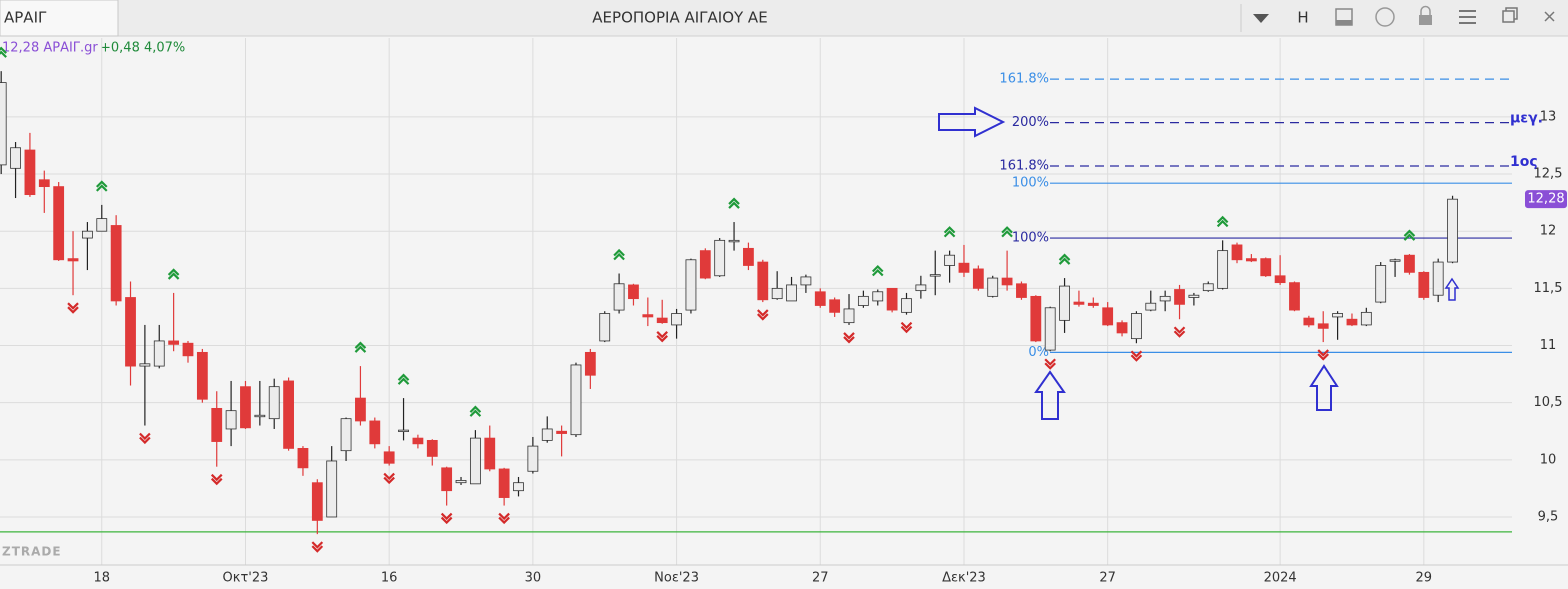 The width and height of the screenshot is (1568, 589). Describe the element at coordinates (1526, 119) in the screenshot. I see `fib-side-label: μεγ.` at that location.